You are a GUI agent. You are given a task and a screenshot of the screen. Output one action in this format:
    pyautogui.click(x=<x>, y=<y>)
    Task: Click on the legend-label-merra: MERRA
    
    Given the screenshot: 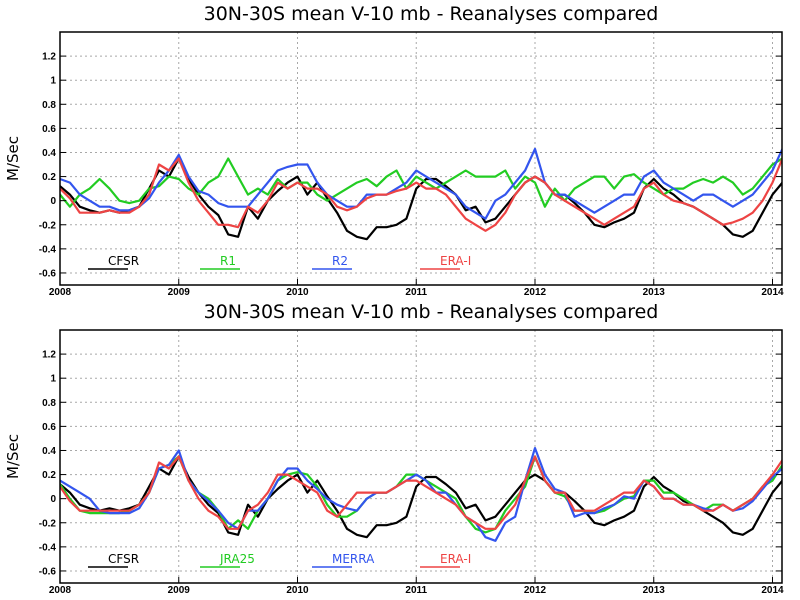 What is the action you would take?
    pyautogui.click(x=353, y=559)
    